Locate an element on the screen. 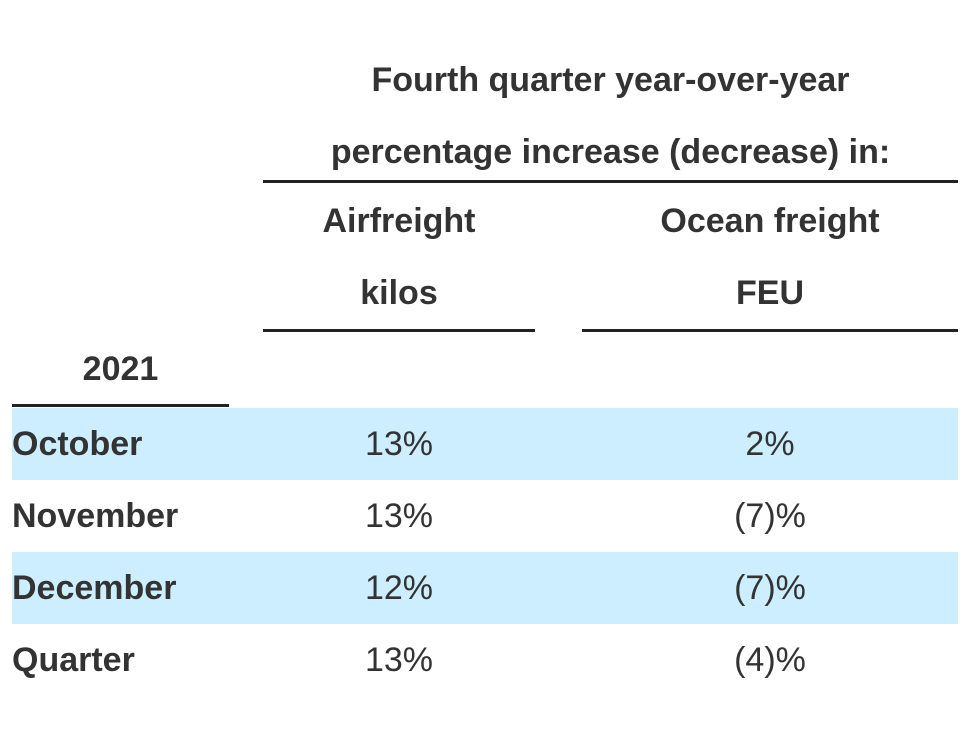 The image size is (967, 733). super-header-line2: percentage increase (decrease) in: is located at coordinates (610, 152).